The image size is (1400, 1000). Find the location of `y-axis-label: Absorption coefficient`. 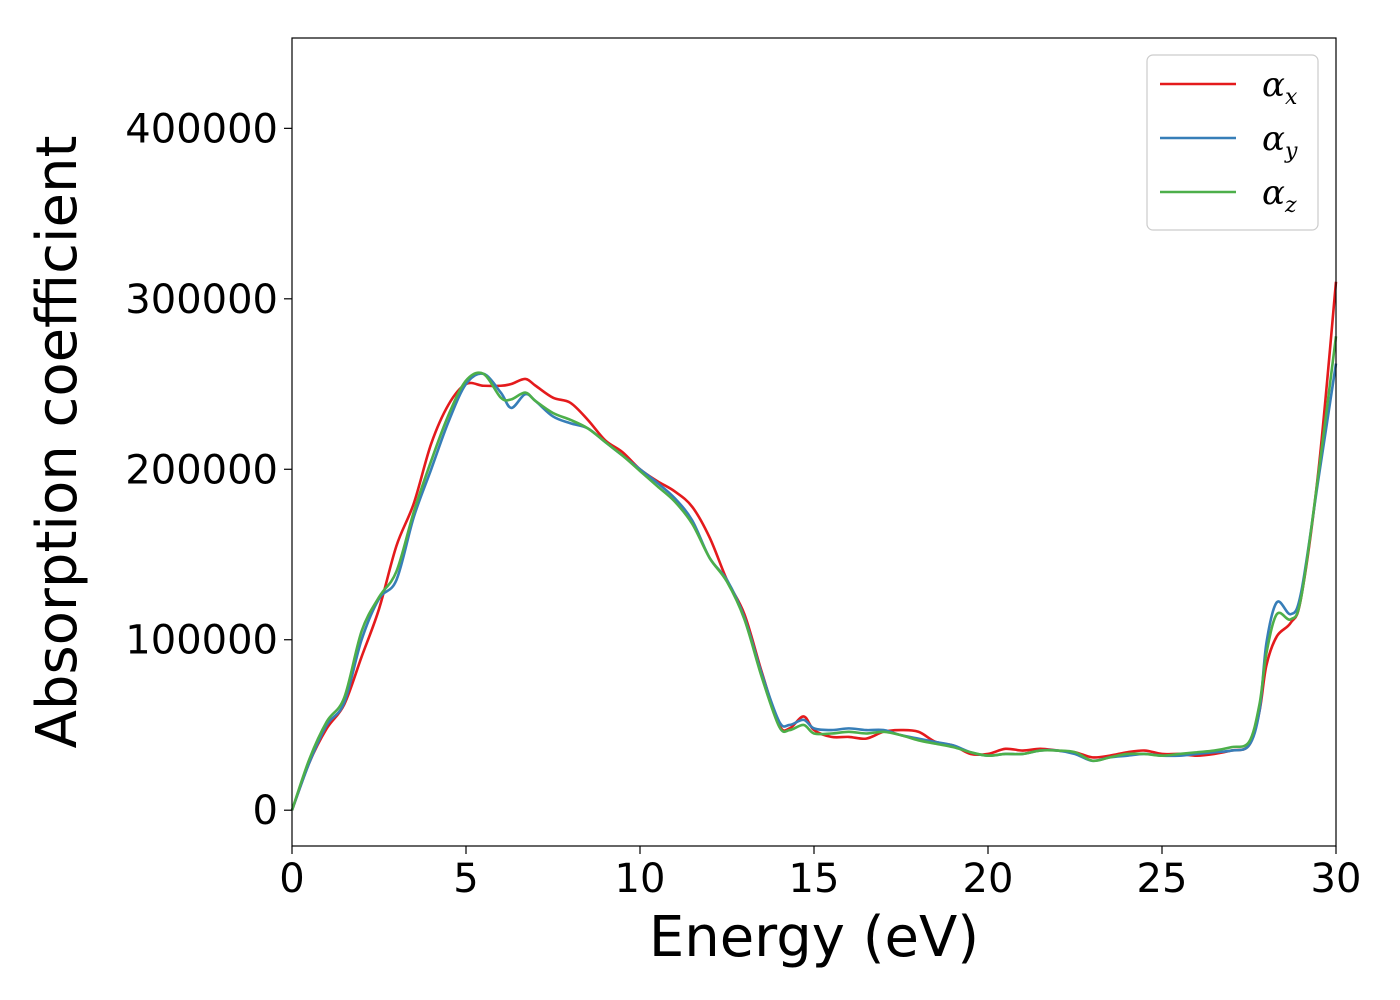

y-axis-label: Absorption coefficient is located at coordinates (57, 442).